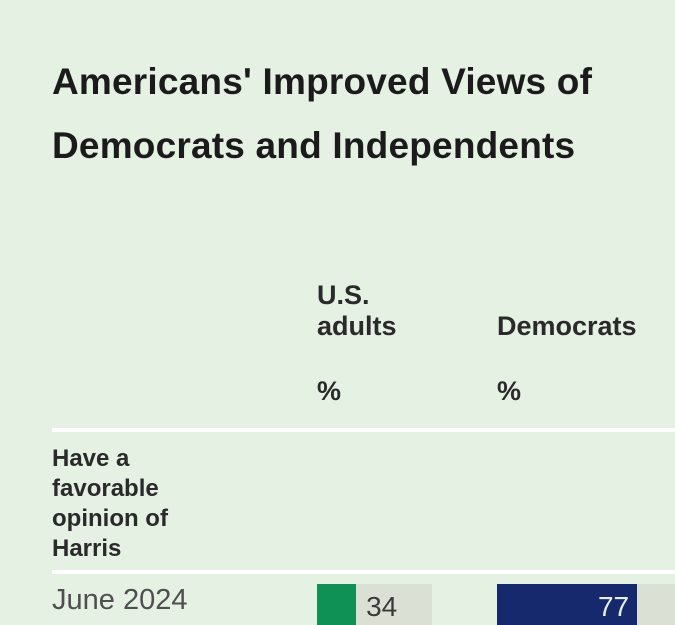  What do you see at coordinates (142, 504) in the screenshot?
I see `row-group-label: Have a favorable opinion of Harris` at bounding box center [142, 504].